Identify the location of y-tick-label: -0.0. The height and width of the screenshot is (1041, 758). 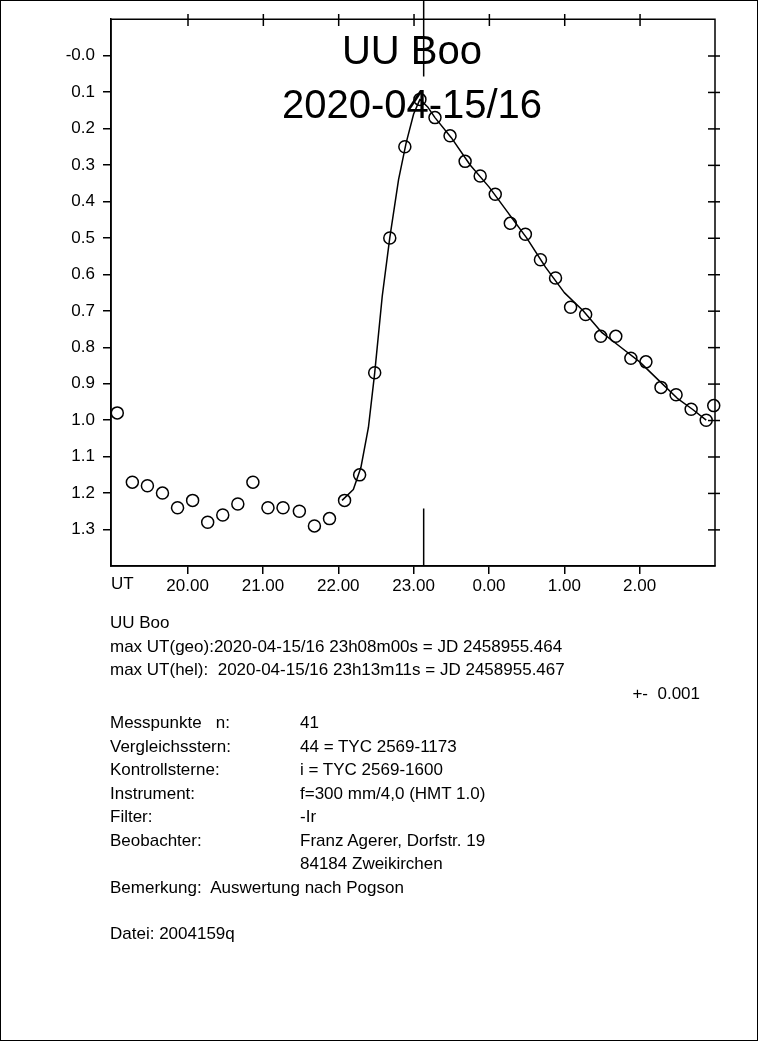
(80, 55).